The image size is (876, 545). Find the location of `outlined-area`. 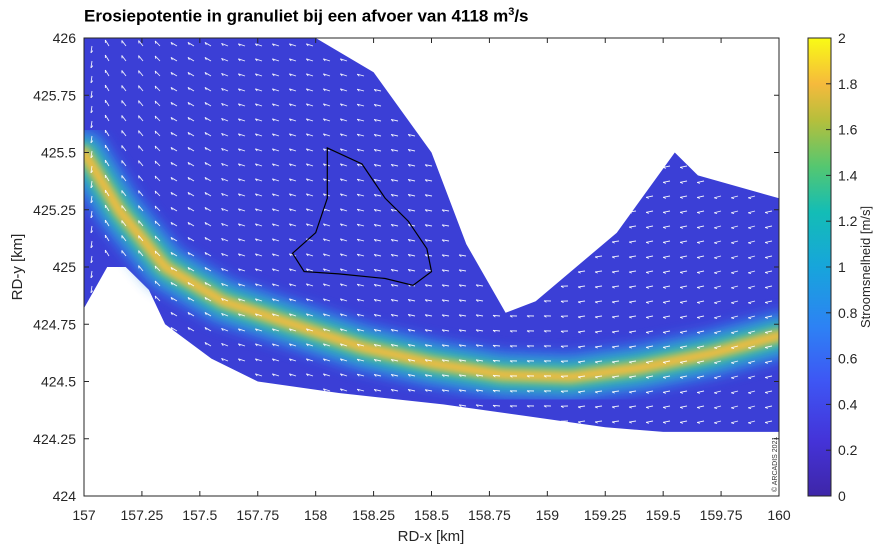

outlined-area is located at coordinates (362, 216).